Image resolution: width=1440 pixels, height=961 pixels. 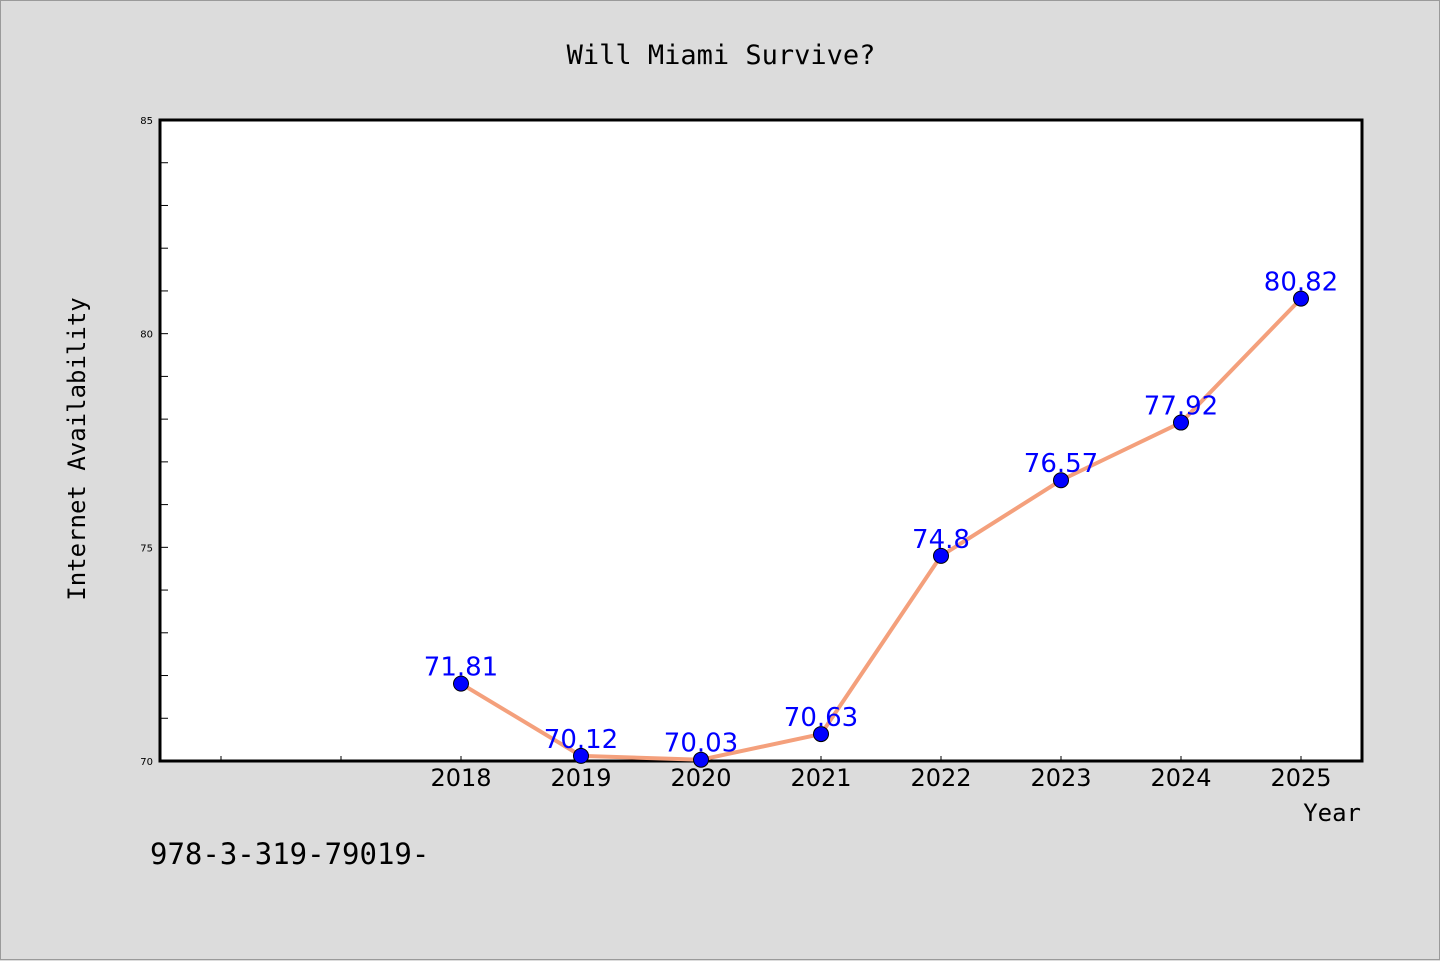 What do you see at coordinates (721, 55) in the screenshot?
I see `chart-title: Will Miami Survive?` at bounding box center [721, 55].